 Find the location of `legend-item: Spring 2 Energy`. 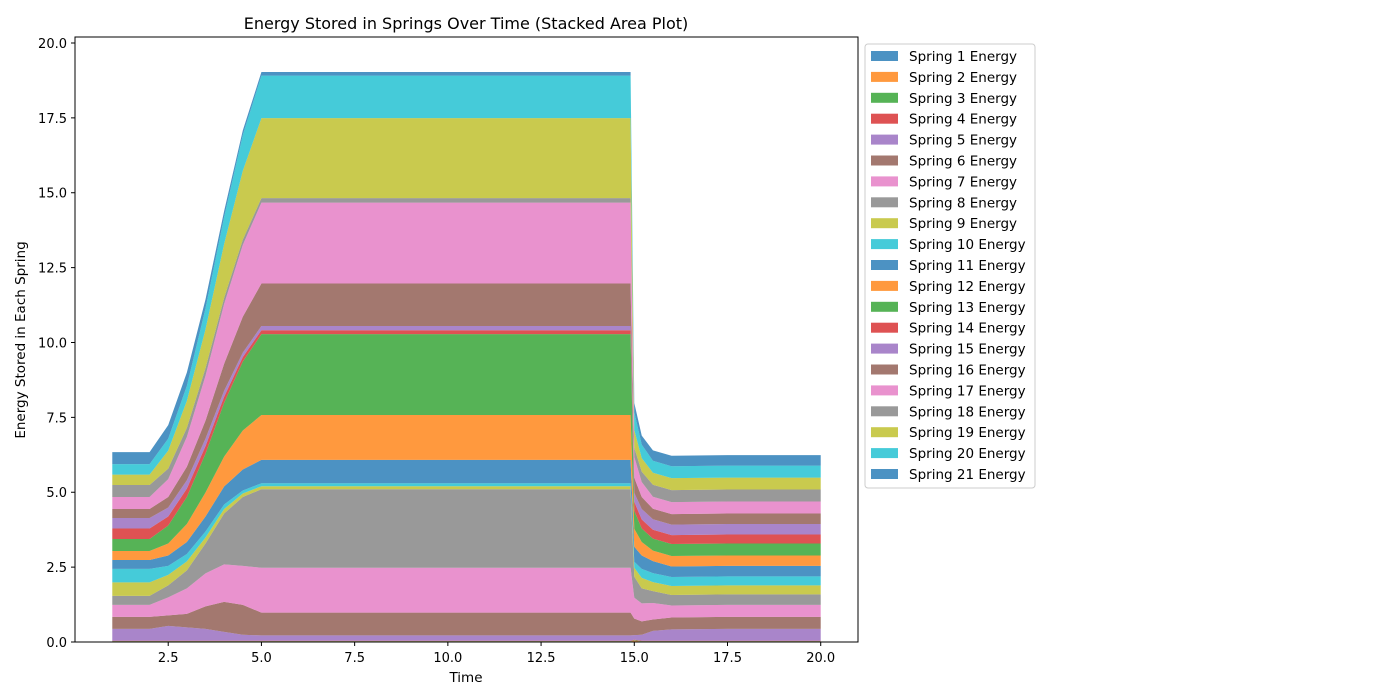

legend-item: Spring 2 Energy is located at coordinates (944, 78).